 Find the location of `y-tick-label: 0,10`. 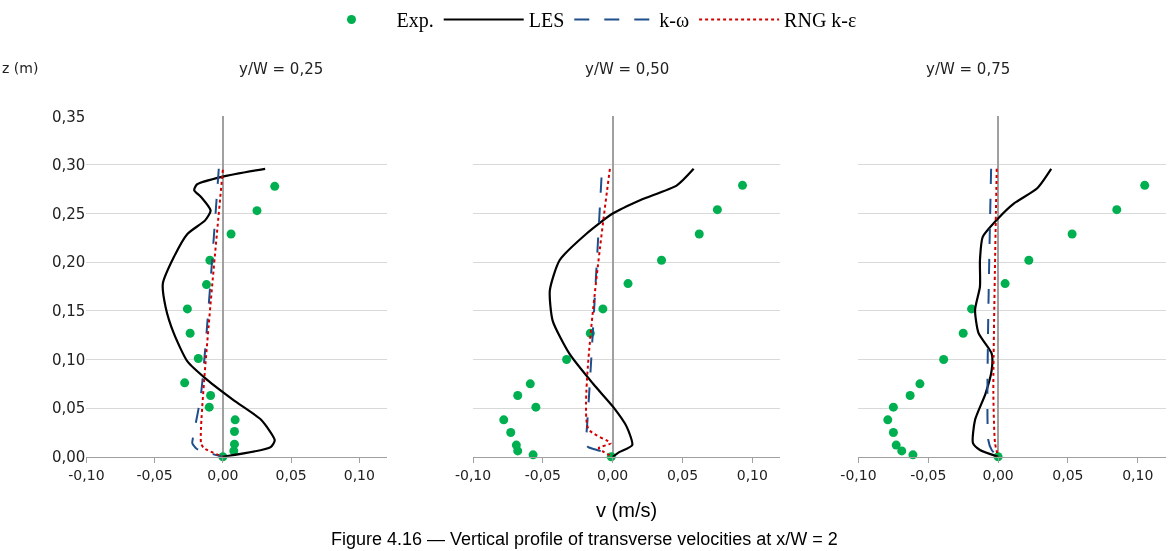

y-tick-label: 0,10 is located at coordinates (69, 359).